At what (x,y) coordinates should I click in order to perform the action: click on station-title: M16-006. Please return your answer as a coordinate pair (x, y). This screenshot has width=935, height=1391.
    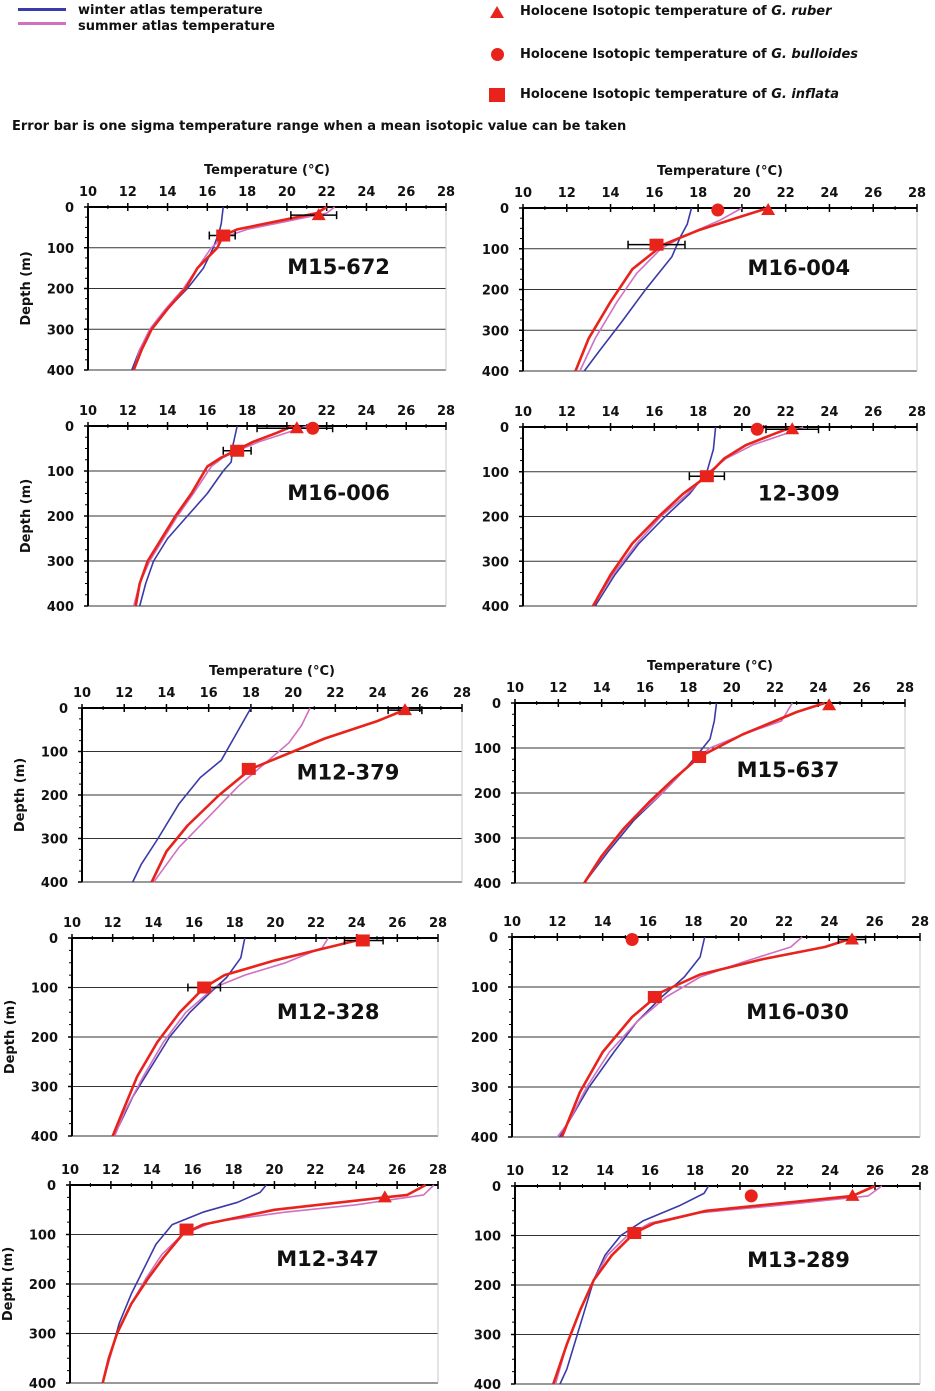
    Looking at the image, I should click on (338, 493).